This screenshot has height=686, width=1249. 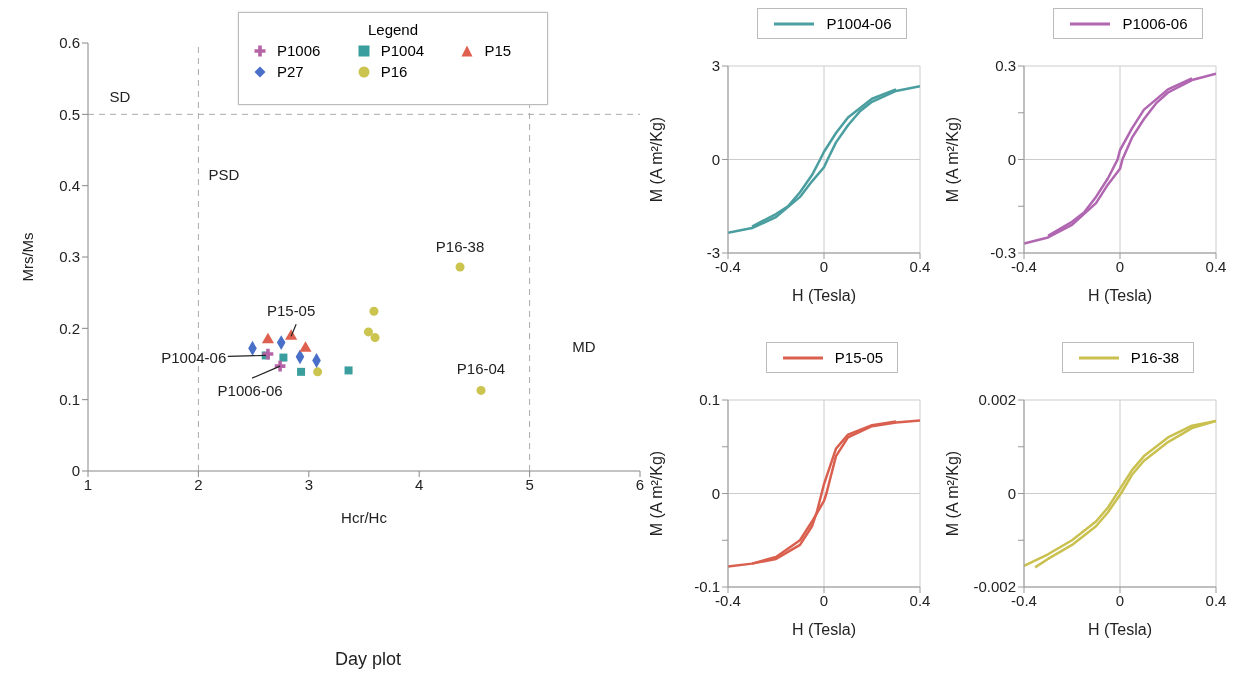 I want to click on annotation: P16-38, so click(x=460, y=247).